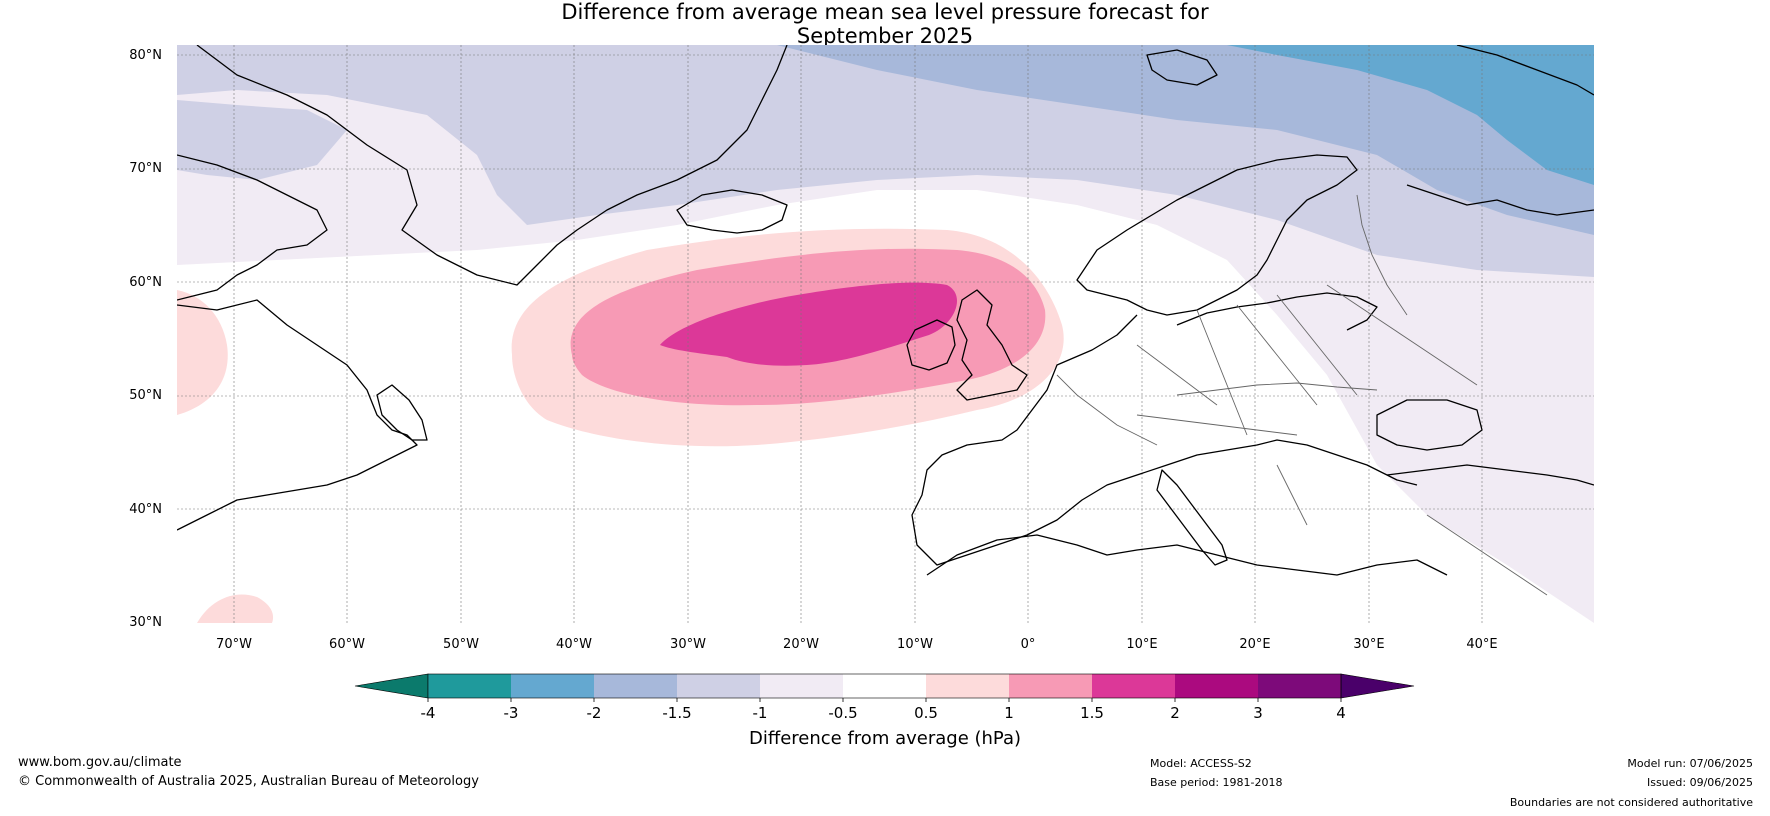 The height and width of the screenshot is (816, 1770). I want to click on lon-label-20w: 20°W, so click(801, 644).